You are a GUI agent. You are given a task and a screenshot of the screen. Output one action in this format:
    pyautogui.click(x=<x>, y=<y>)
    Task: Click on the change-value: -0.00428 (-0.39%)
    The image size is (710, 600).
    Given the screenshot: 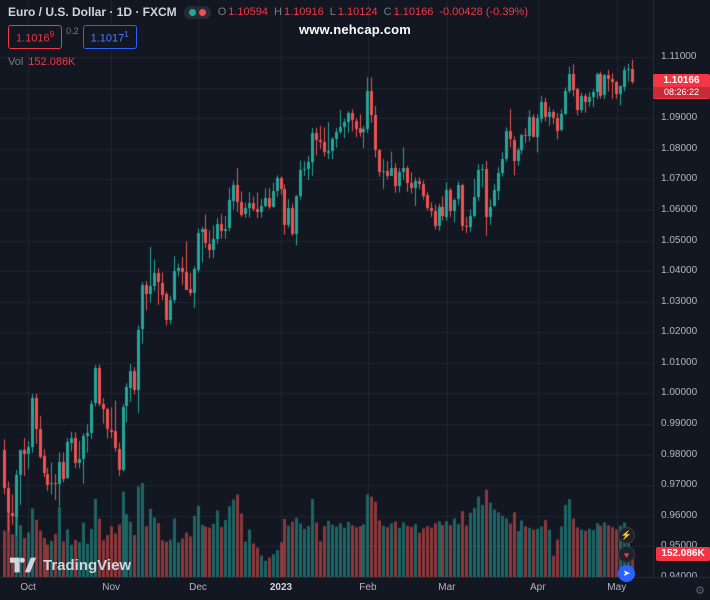 What is the action you would take?
    pyautogui.click(x=484, y=12)
    